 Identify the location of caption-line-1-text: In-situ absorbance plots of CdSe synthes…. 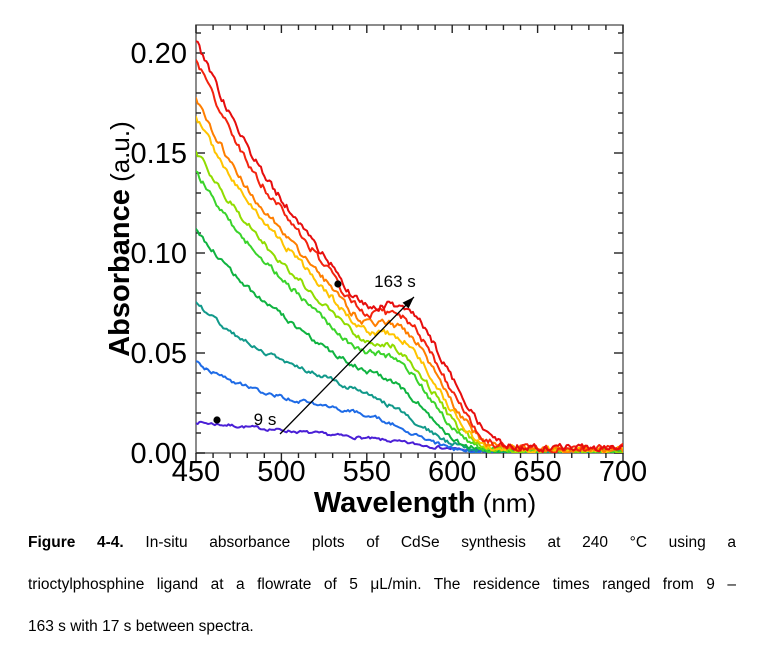
(440, 542).